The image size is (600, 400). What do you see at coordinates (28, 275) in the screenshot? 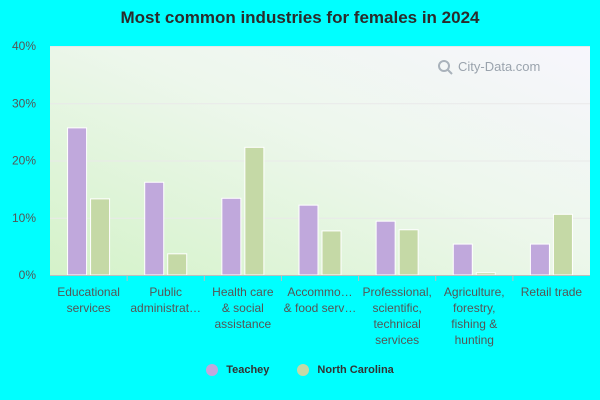
I see `y-tick-label: 0%` at bounding box center [28, 275].